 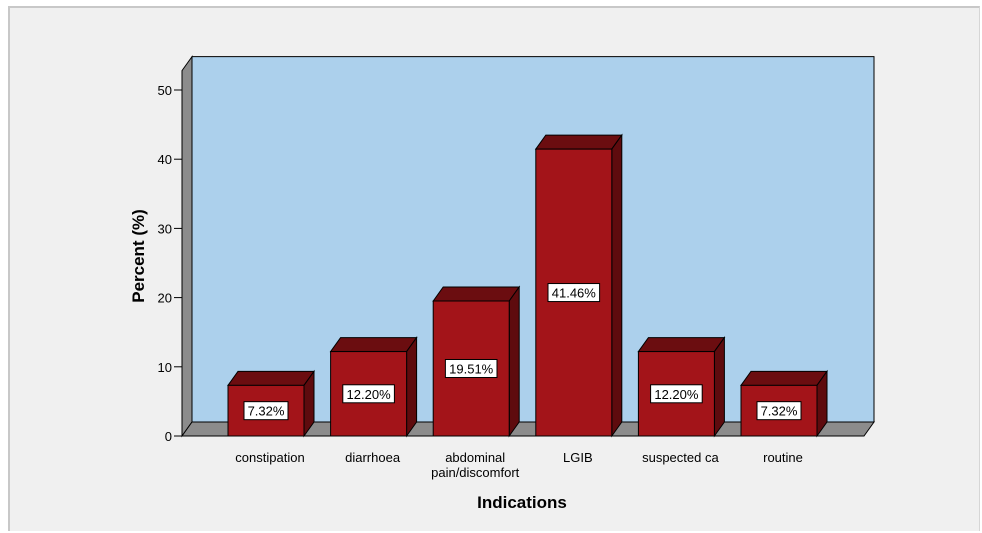 I want to click on y-tick-label: 20, so click(x=165, y=298).